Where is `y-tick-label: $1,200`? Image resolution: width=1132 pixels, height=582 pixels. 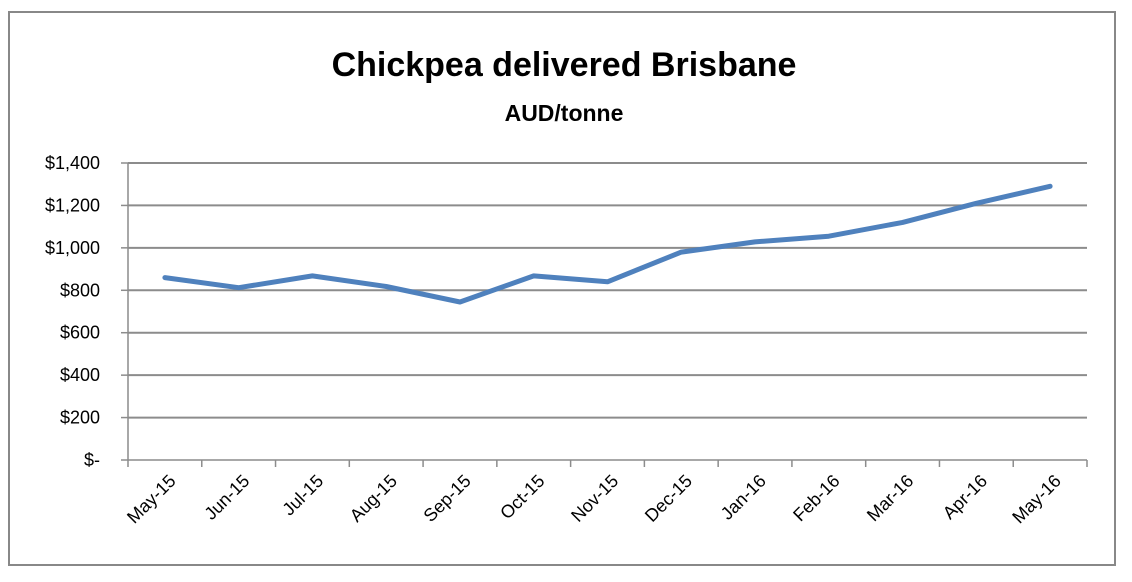
y-tick-label: $1,200 is located at coordinates (72, 205).